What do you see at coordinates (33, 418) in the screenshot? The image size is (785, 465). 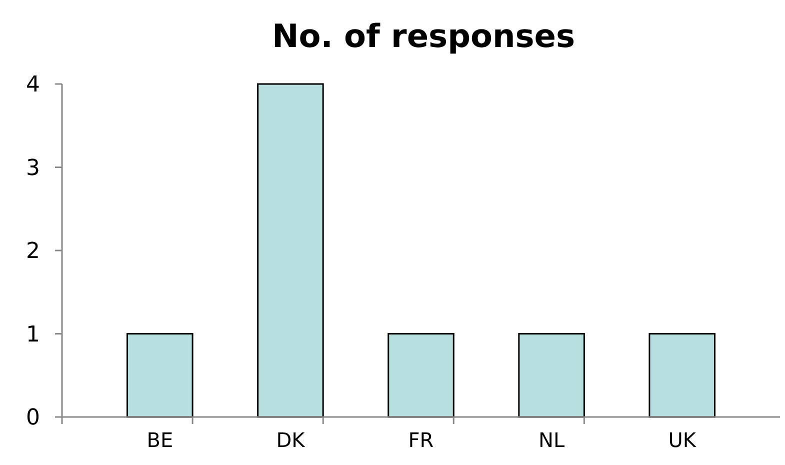 I see `y-tick-label: 0` at bounding box center [33, 418].